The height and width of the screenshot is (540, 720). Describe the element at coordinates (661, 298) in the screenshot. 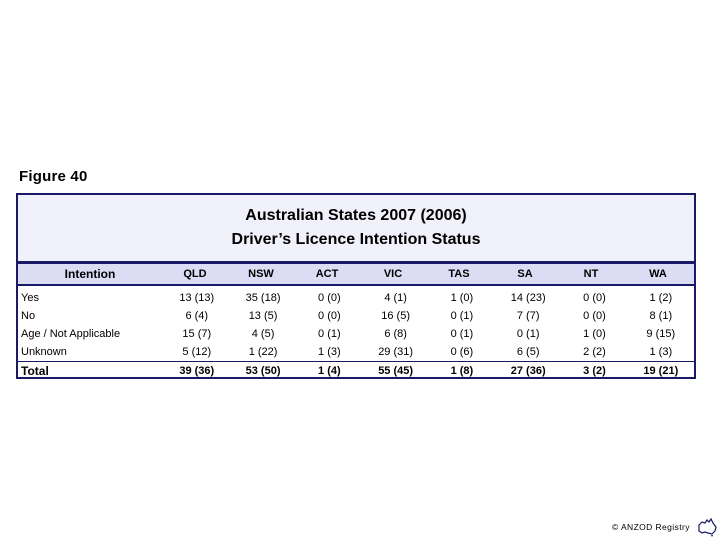

I see `cell: 1 (2)` at that location.